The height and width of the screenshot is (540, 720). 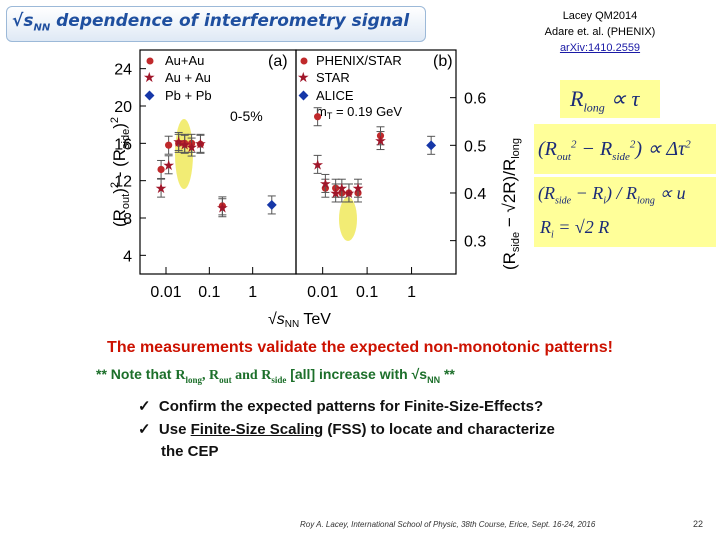 What do you see at coordinates (278, 61) in the screenshot?
I see `panel-a-label: (a)` at bounding box center [278, 61].